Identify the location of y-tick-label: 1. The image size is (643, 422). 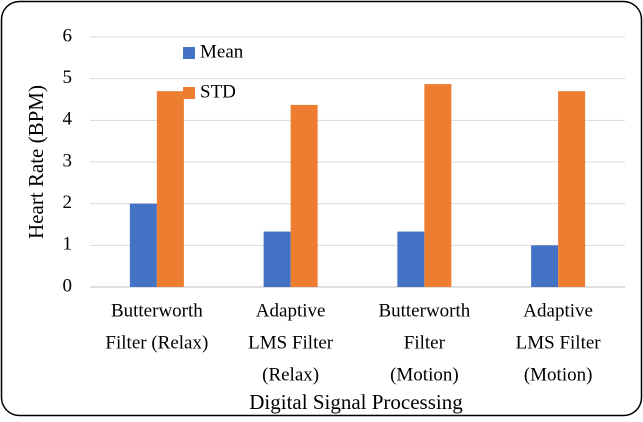
(68, 244).